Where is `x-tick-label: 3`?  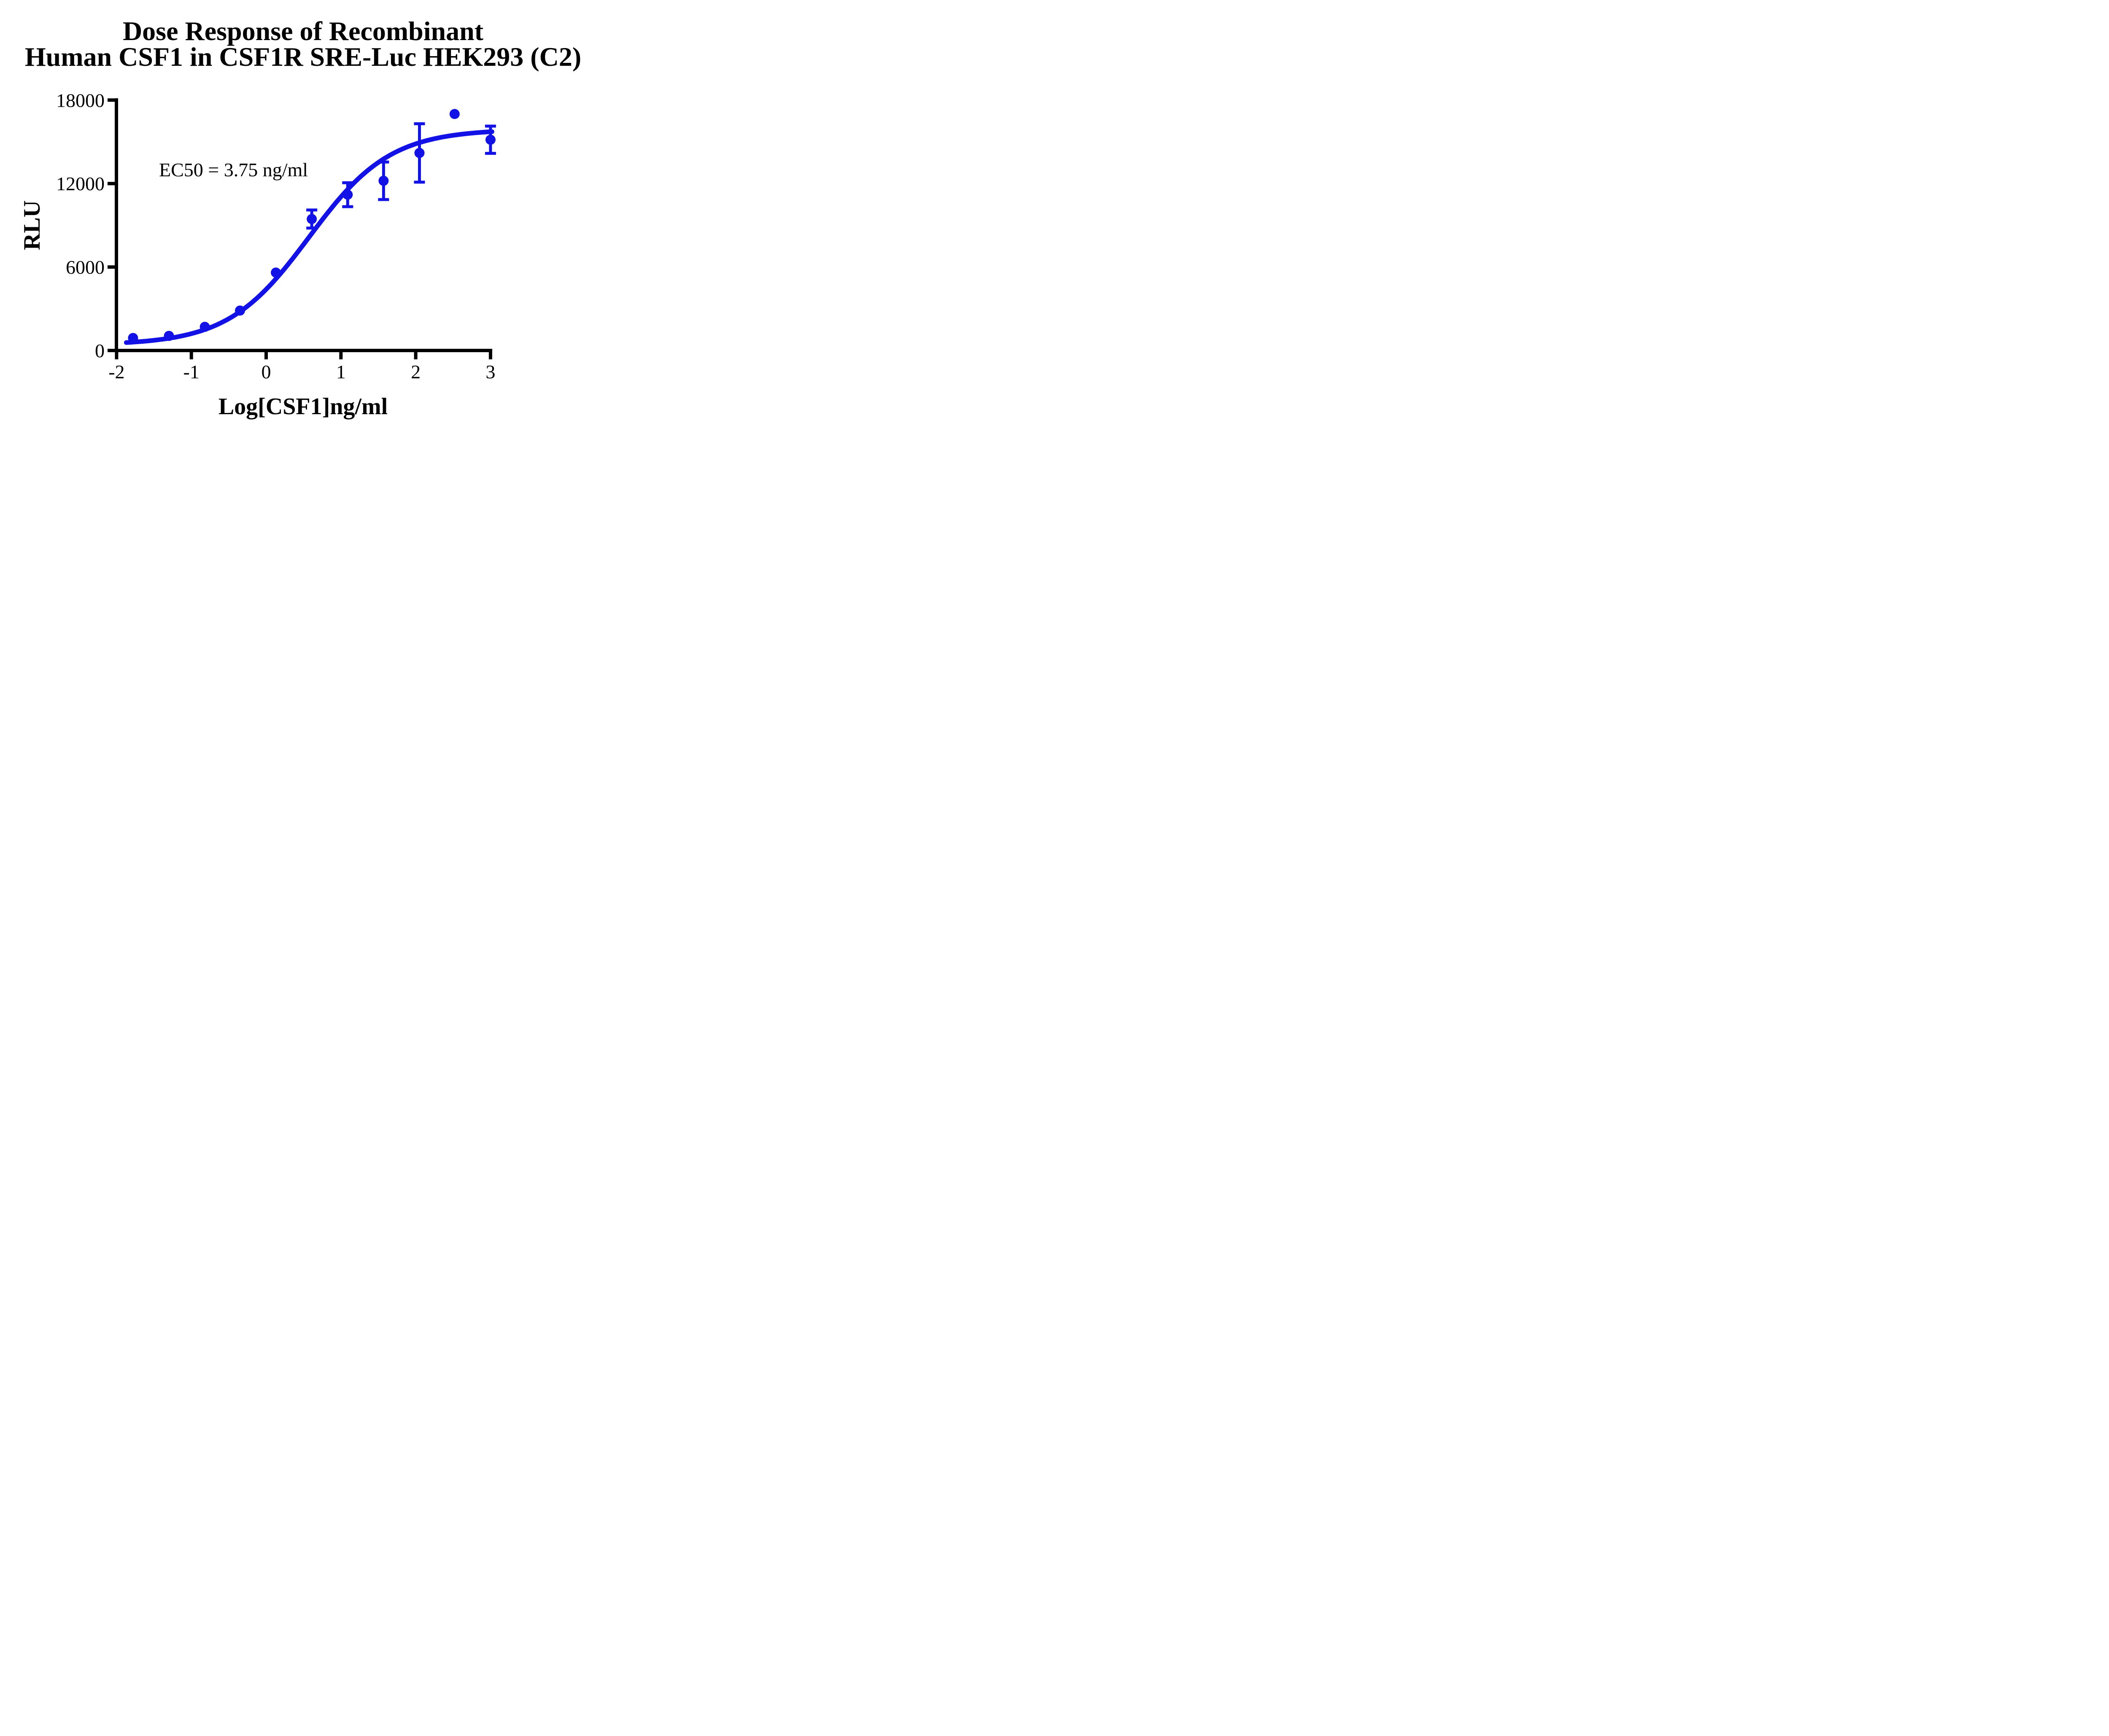
x-tick-label: 3 is located at coordinates (490, 372).